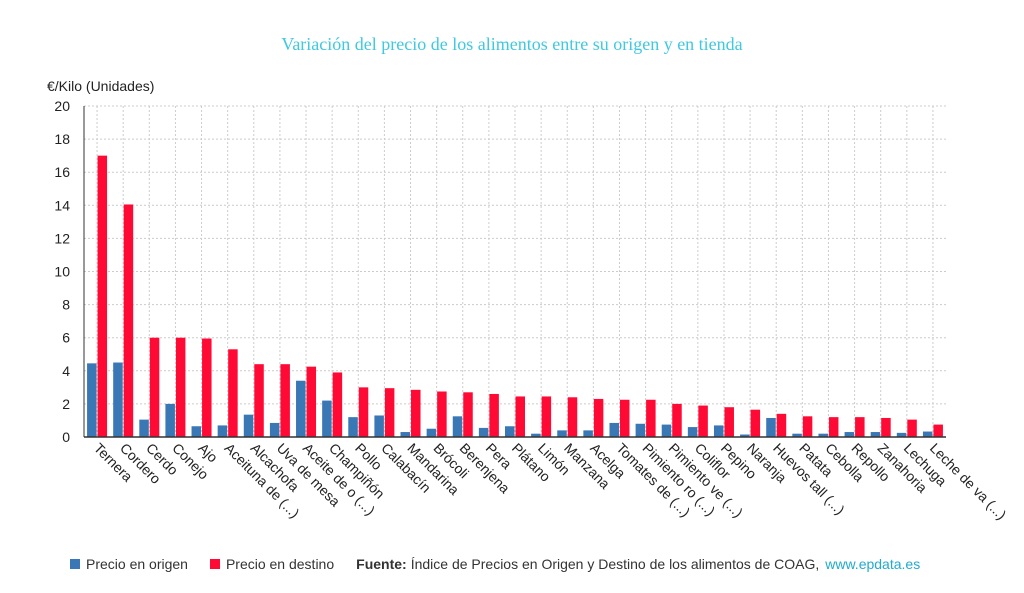 The width and height of the screenshot is (1024, 593). What do you see at coordinates (381, 564) in the screenshot?
I see `source-label: Fuente:` at bounding box center [381, 564].